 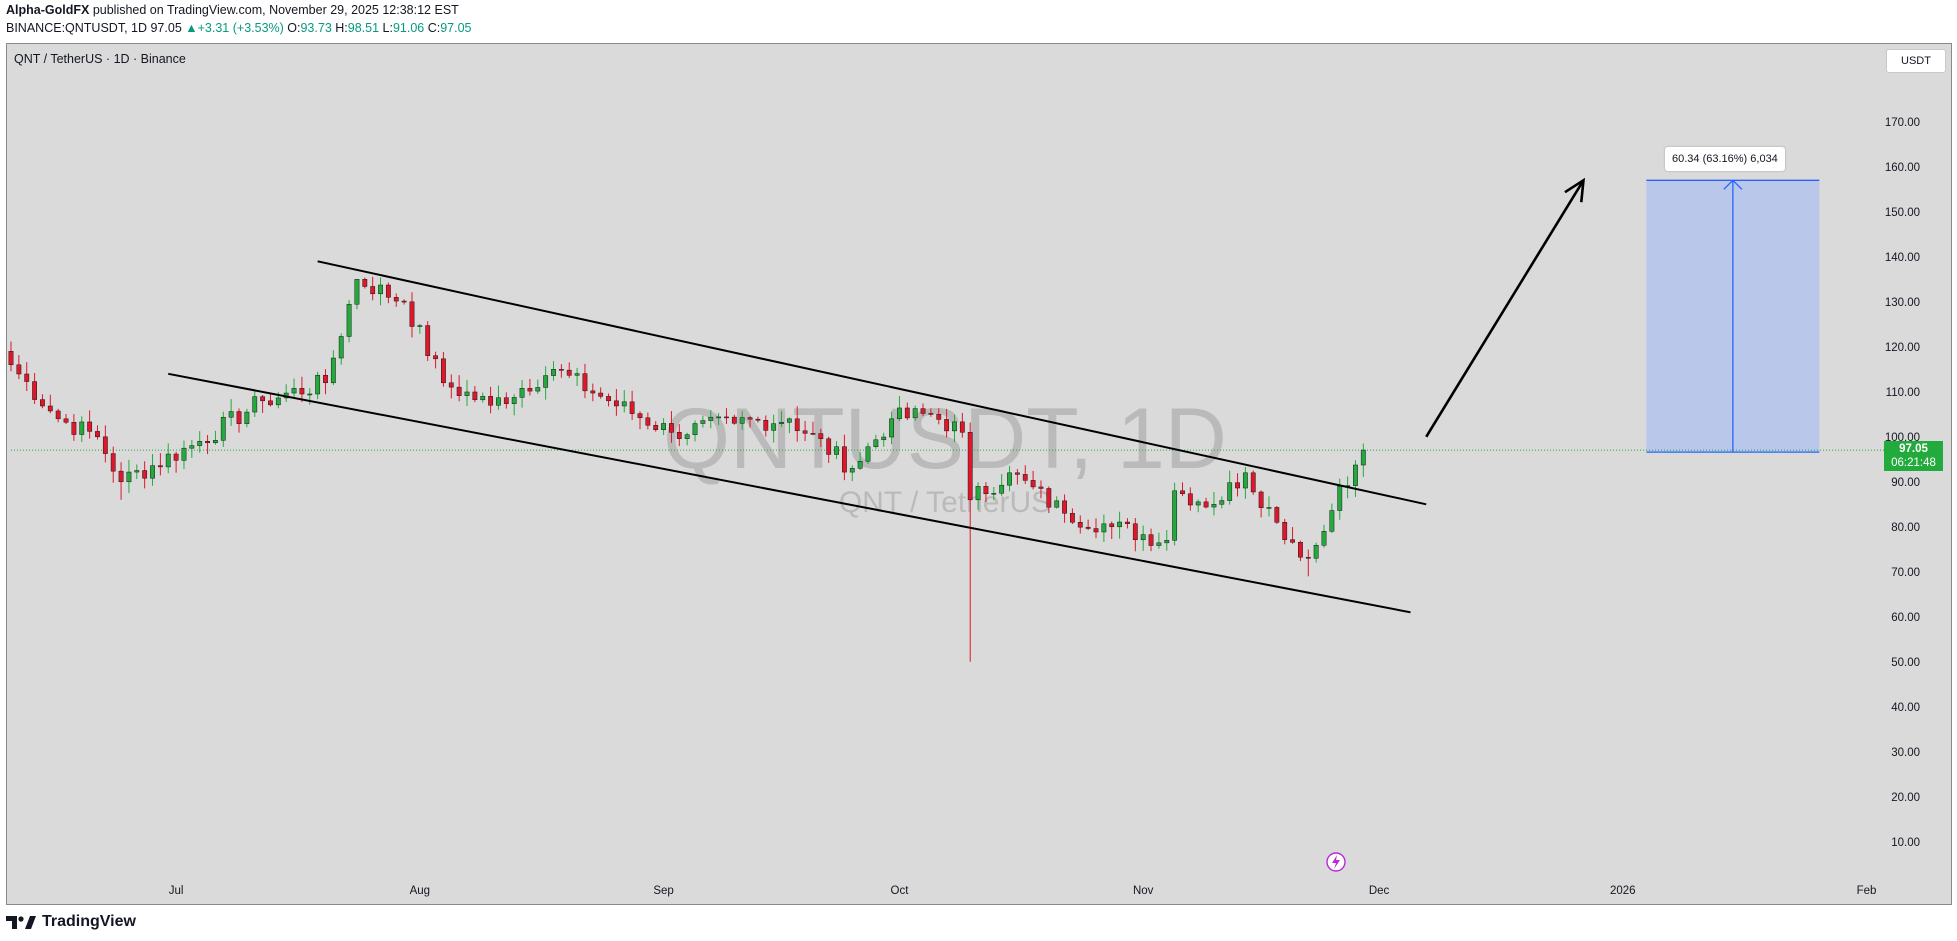 What do you see at coordinates (1902, 123) in the screenshot?
I see `y-tick-label: 170.00` at bounding box center [1902, 123].